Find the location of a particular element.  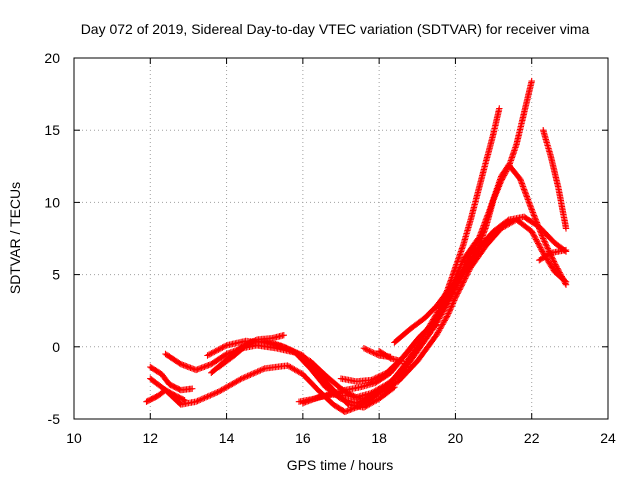

x-axis-label: GPS time / hours is located at coordinates (340, 465).